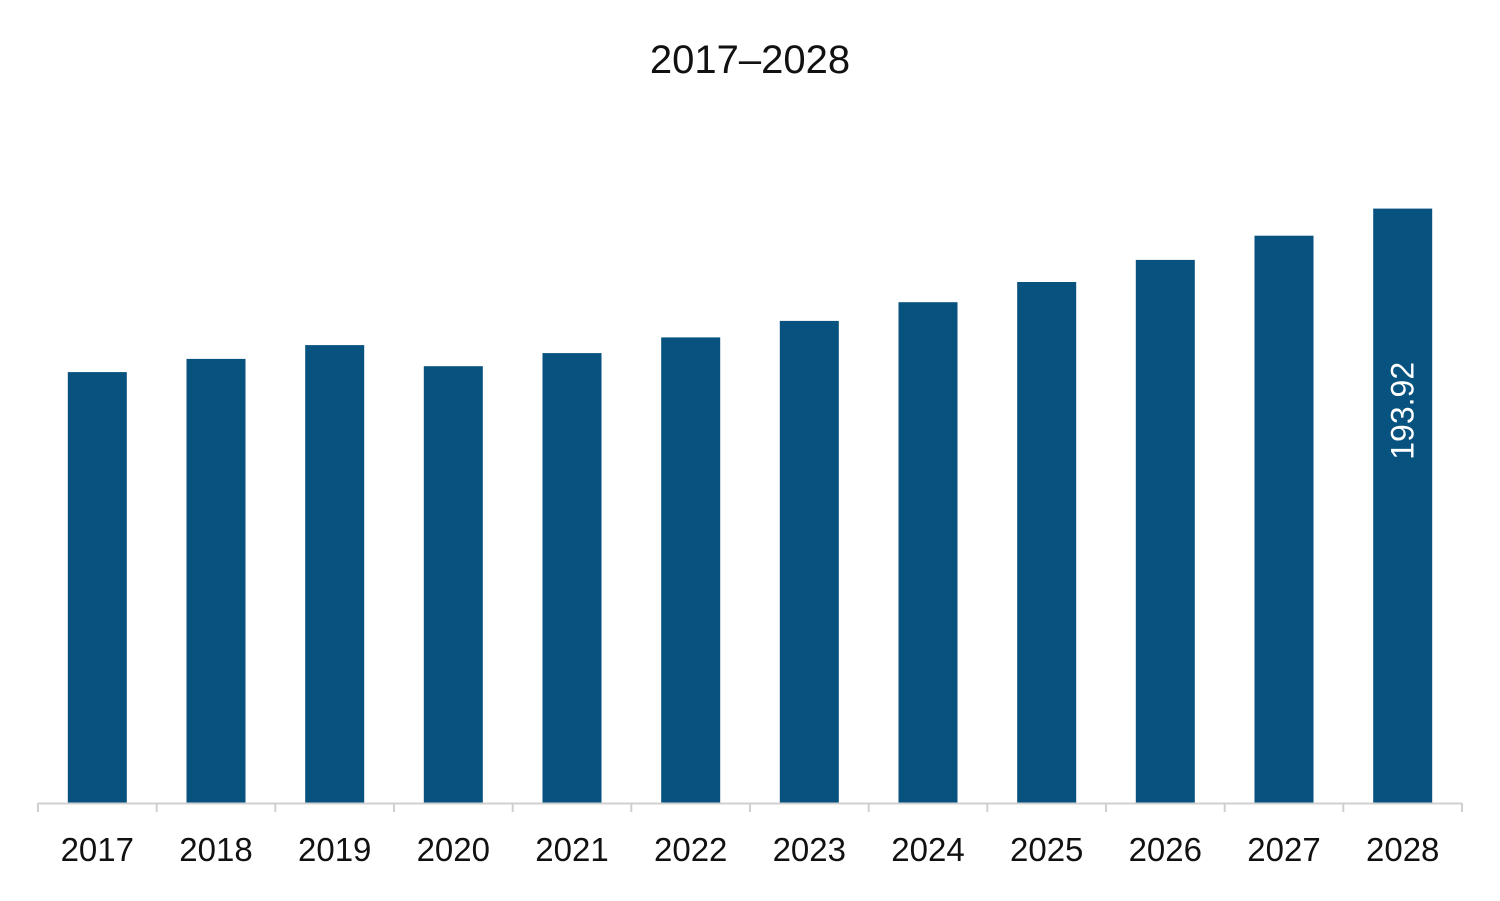  Describe the element at coordinates (572, 578) in the screenshot. I see `bar-2021` at that location.